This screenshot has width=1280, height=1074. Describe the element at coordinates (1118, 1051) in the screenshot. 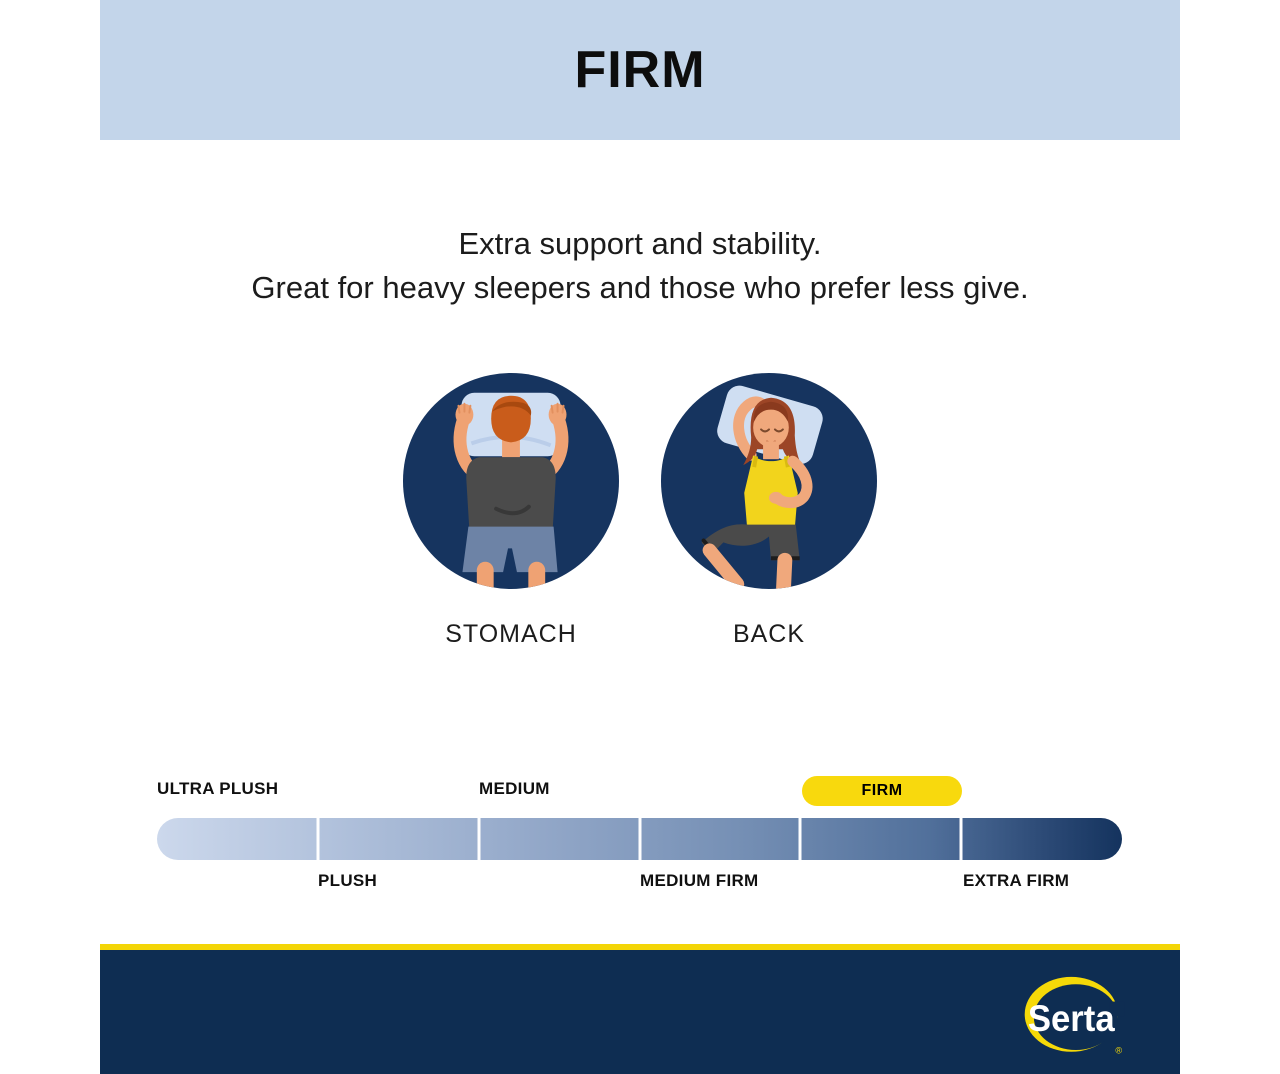

I see `registered-mark: ®` at that location.